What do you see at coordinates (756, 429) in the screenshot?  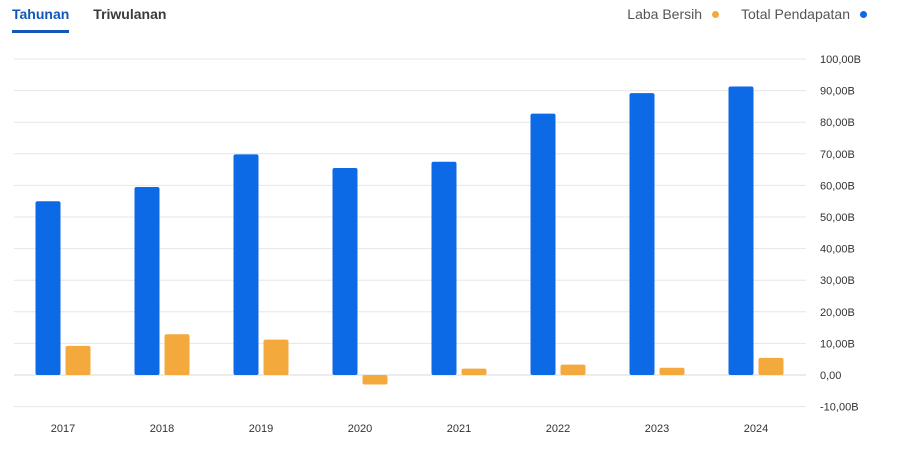 I see `x-tick-label: 2024` at bounding box center [756, 429].